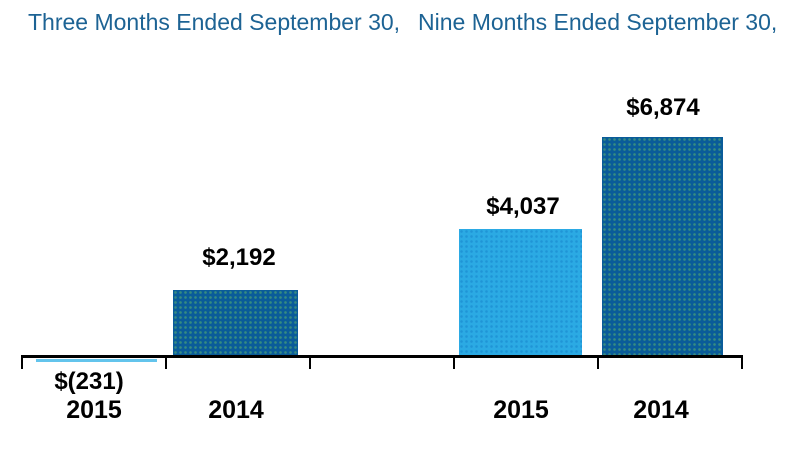 This screenshot has height=449, width=800. Describe the element at coordinates (661, 410) in the screenshot. I see `year-label-nine-months-2014: 2014` at that location.